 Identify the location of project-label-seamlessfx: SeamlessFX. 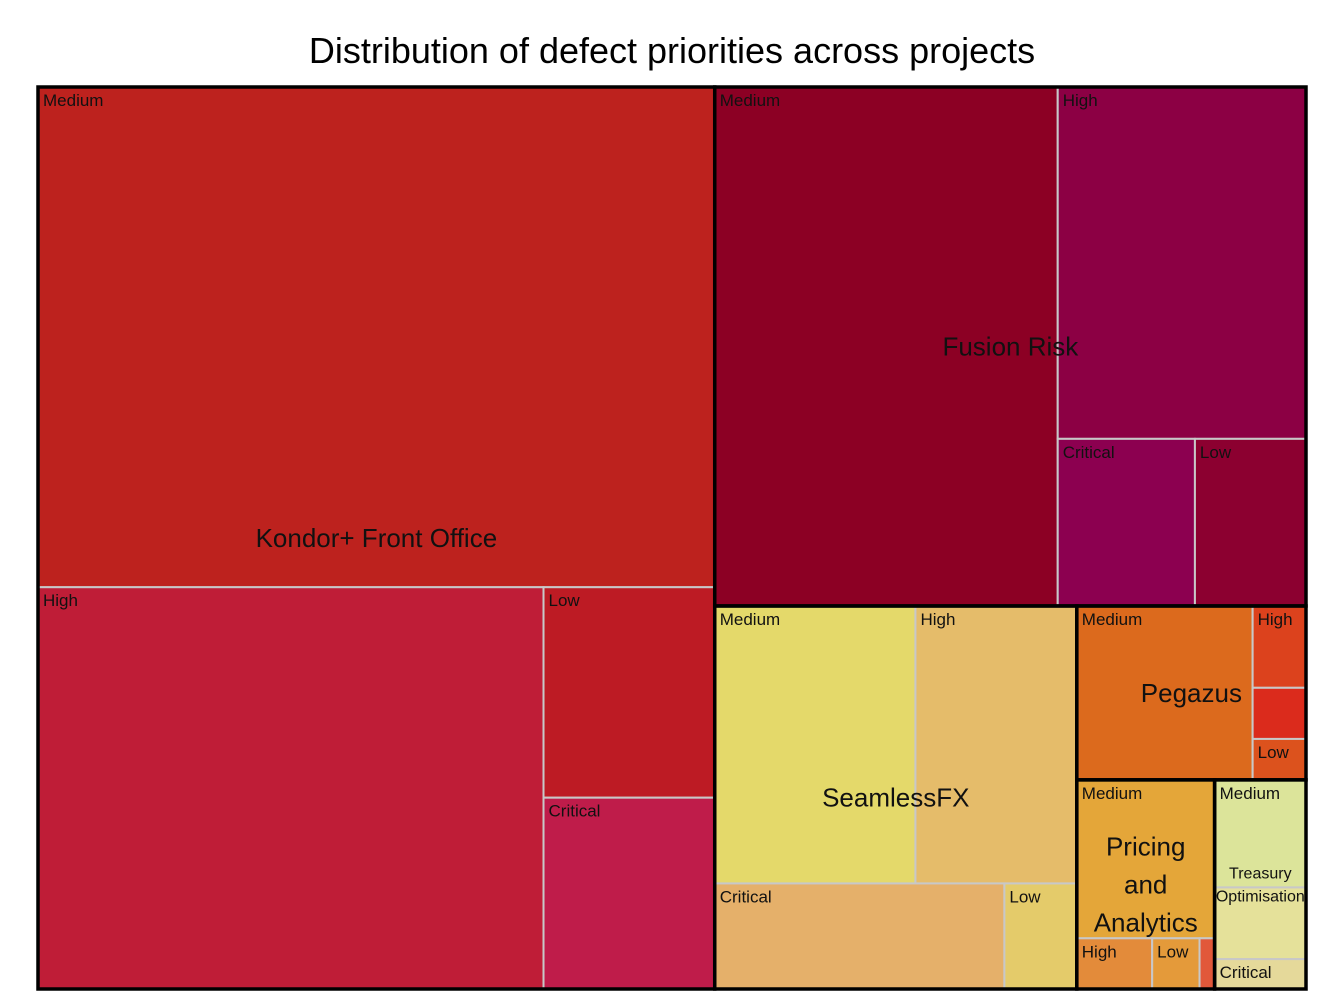
(895, 798).